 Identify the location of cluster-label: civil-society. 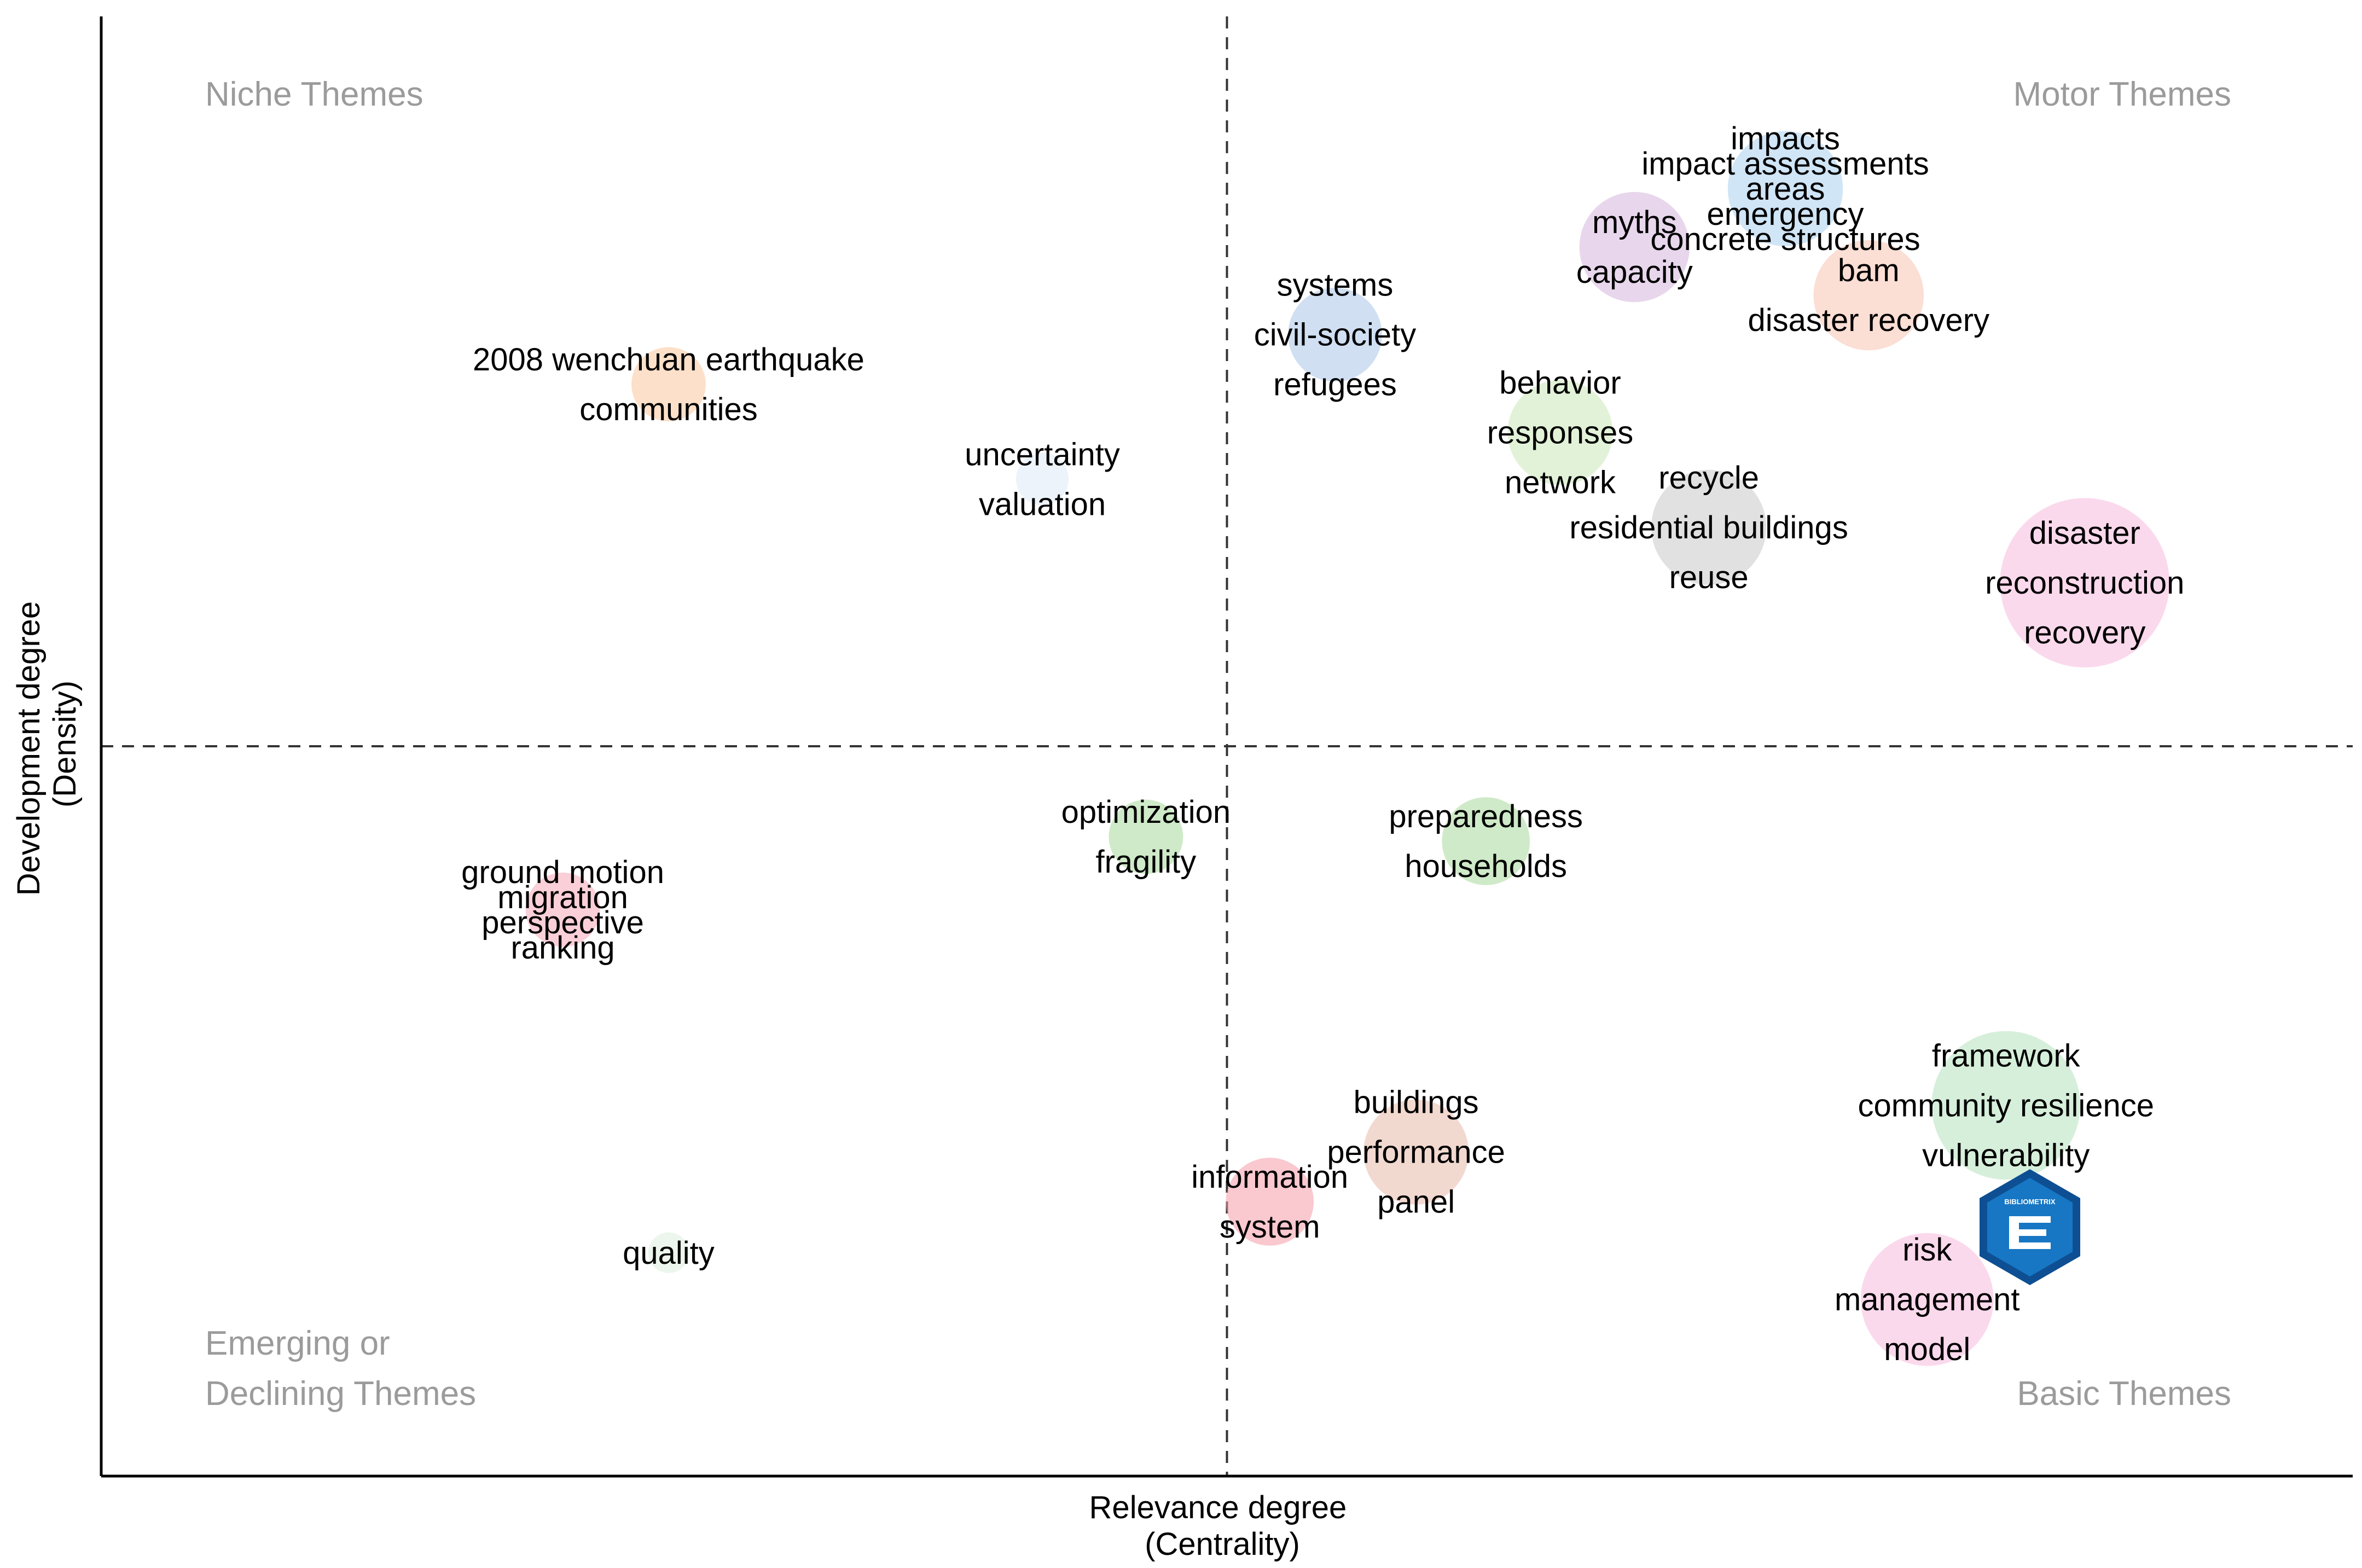
(1335, 335).